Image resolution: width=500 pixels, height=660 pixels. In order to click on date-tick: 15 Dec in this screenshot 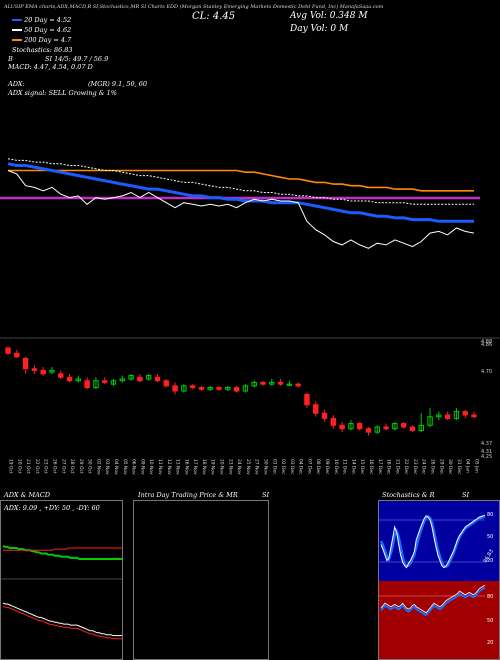, I will do `click(362, 467)`.